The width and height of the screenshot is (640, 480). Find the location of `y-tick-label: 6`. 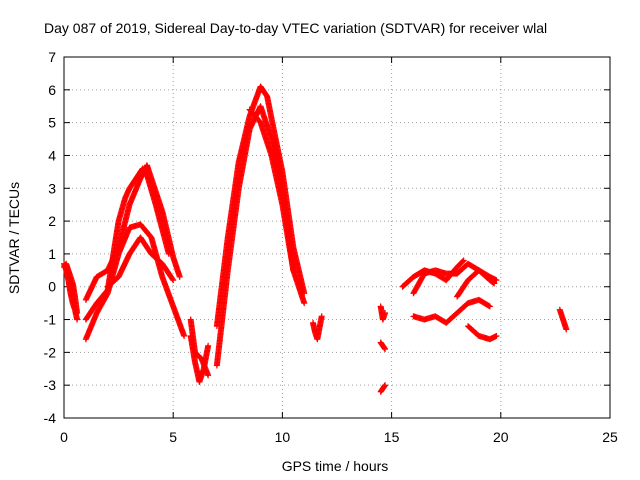

y-tick-label: 6 is located at coordinates (52, 90).